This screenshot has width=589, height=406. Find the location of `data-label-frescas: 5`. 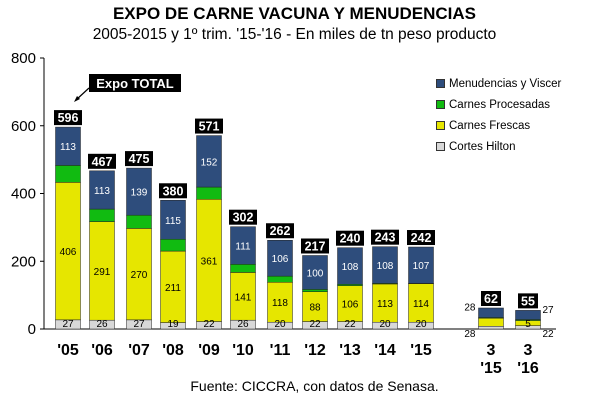

data-label-frescas: 5 is located at coordinates (528, 324).